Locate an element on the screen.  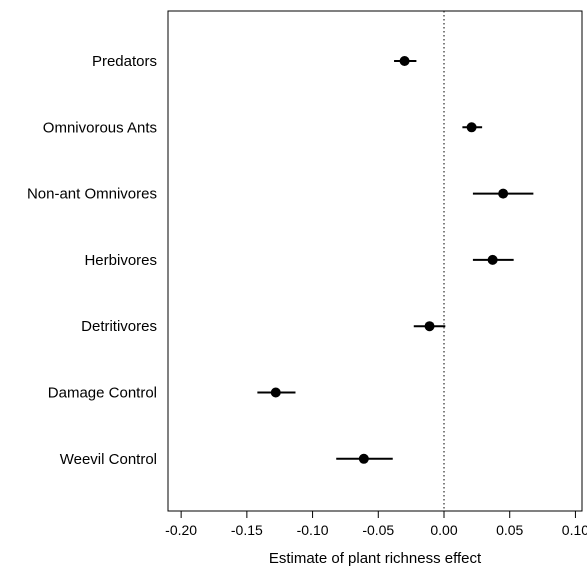
x-tick-label: 0.05 is located at coordinates (509, 530).